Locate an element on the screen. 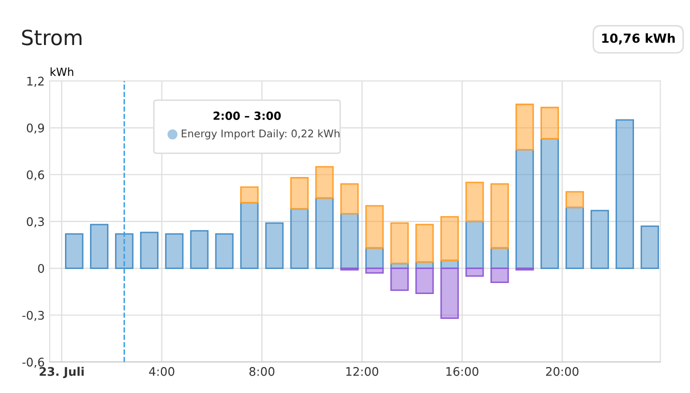 The height and width of the screenshot is (393, 690). y-tick-label: 1,2 is located at coordinates (35, 81).